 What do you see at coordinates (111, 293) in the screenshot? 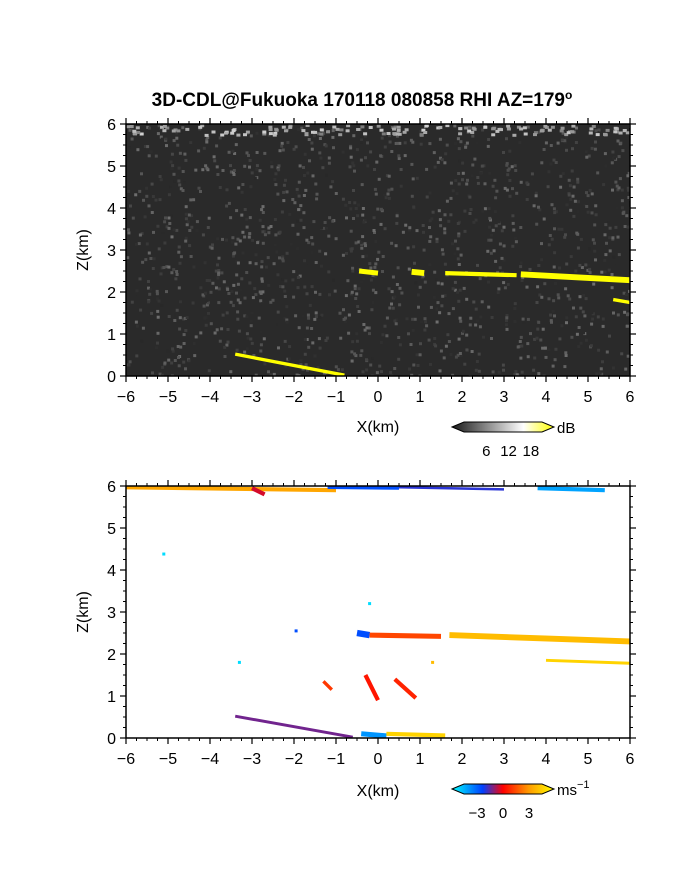
I see `reflectivity-y-tick-label: 2` at bounding box center [111, 293].